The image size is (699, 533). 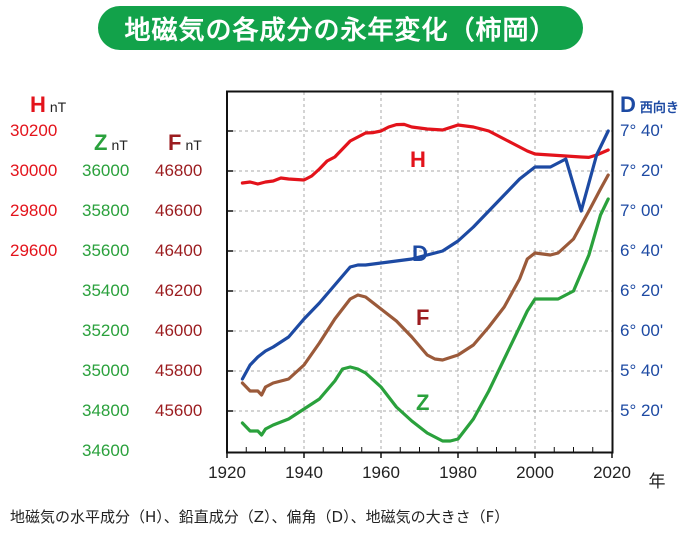 I want to click on z-tick: 35400, so click(x=106, y=290).